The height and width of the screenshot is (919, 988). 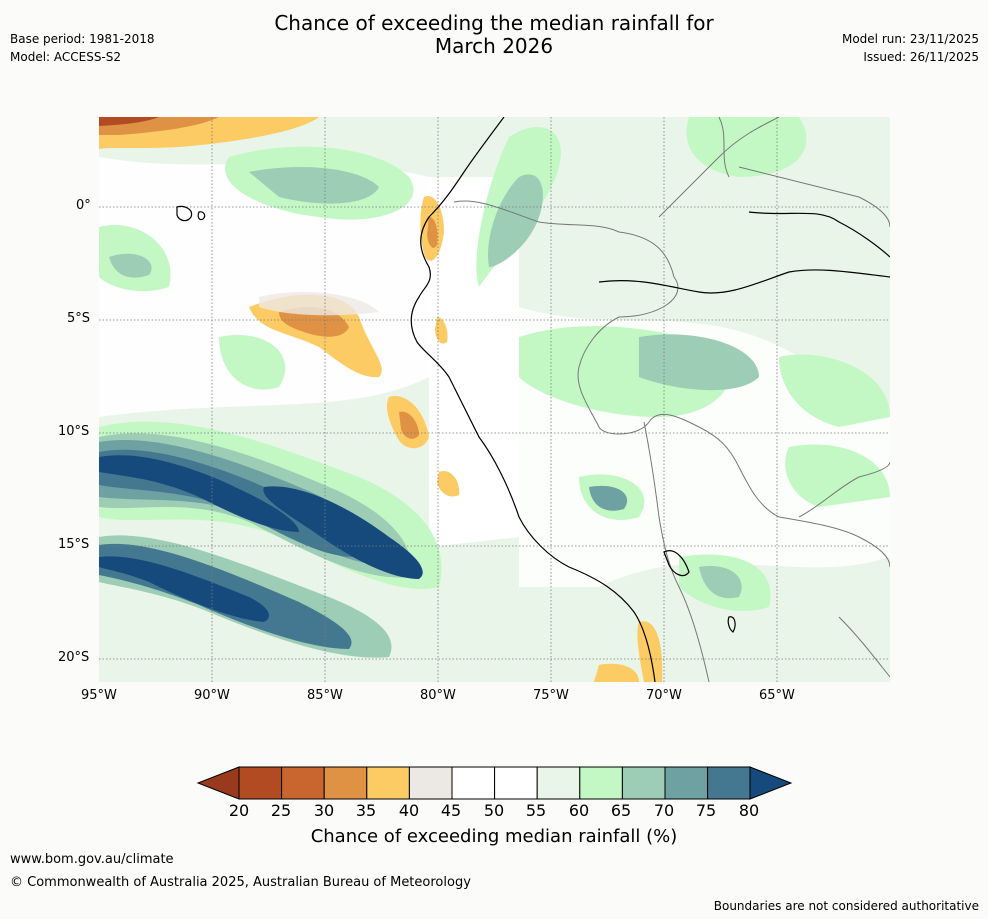 What do you see at coordinates (319, 304) in the screenshot?
I see `grey-patch` at bounding box center [319, 304].